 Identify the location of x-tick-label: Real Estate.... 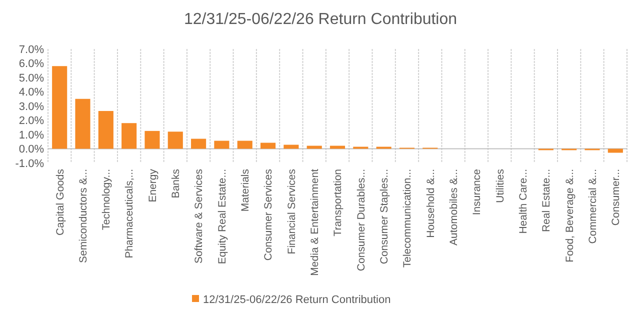
(546, 200).